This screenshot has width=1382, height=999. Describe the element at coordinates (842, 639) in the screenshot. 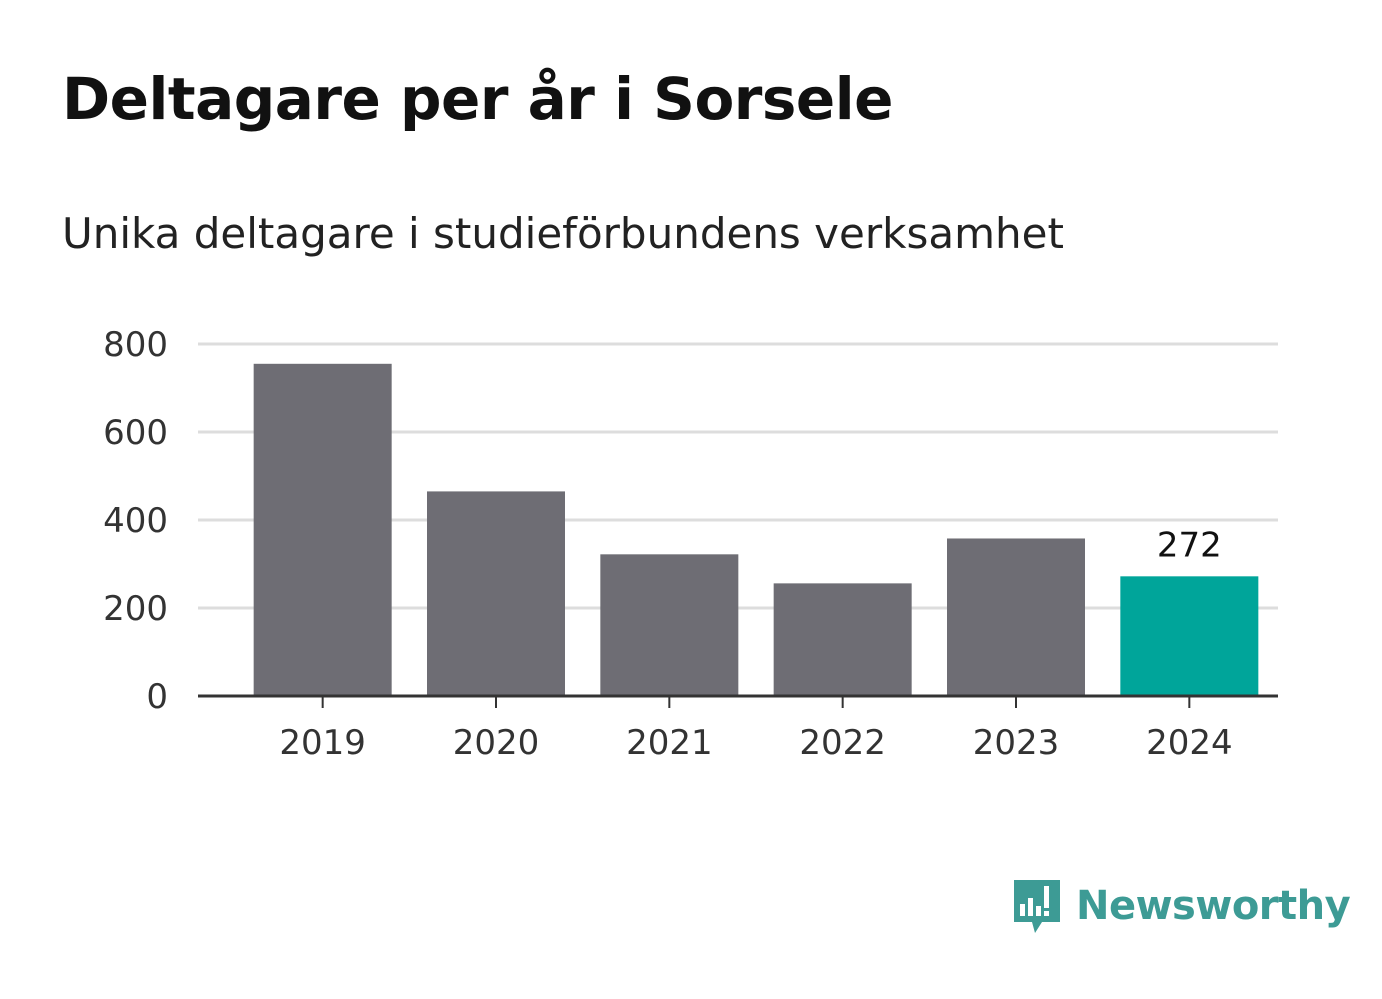

I see `bar-2022` at that location.